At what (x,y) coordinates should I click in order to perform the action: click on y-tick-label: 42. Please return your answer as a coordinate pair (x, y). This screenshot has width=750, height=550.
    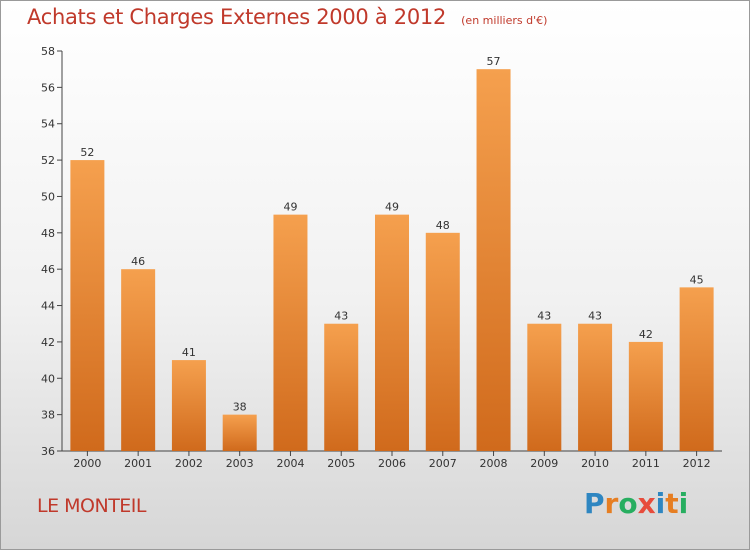
    Looking at the image, I should click on (48, 342).